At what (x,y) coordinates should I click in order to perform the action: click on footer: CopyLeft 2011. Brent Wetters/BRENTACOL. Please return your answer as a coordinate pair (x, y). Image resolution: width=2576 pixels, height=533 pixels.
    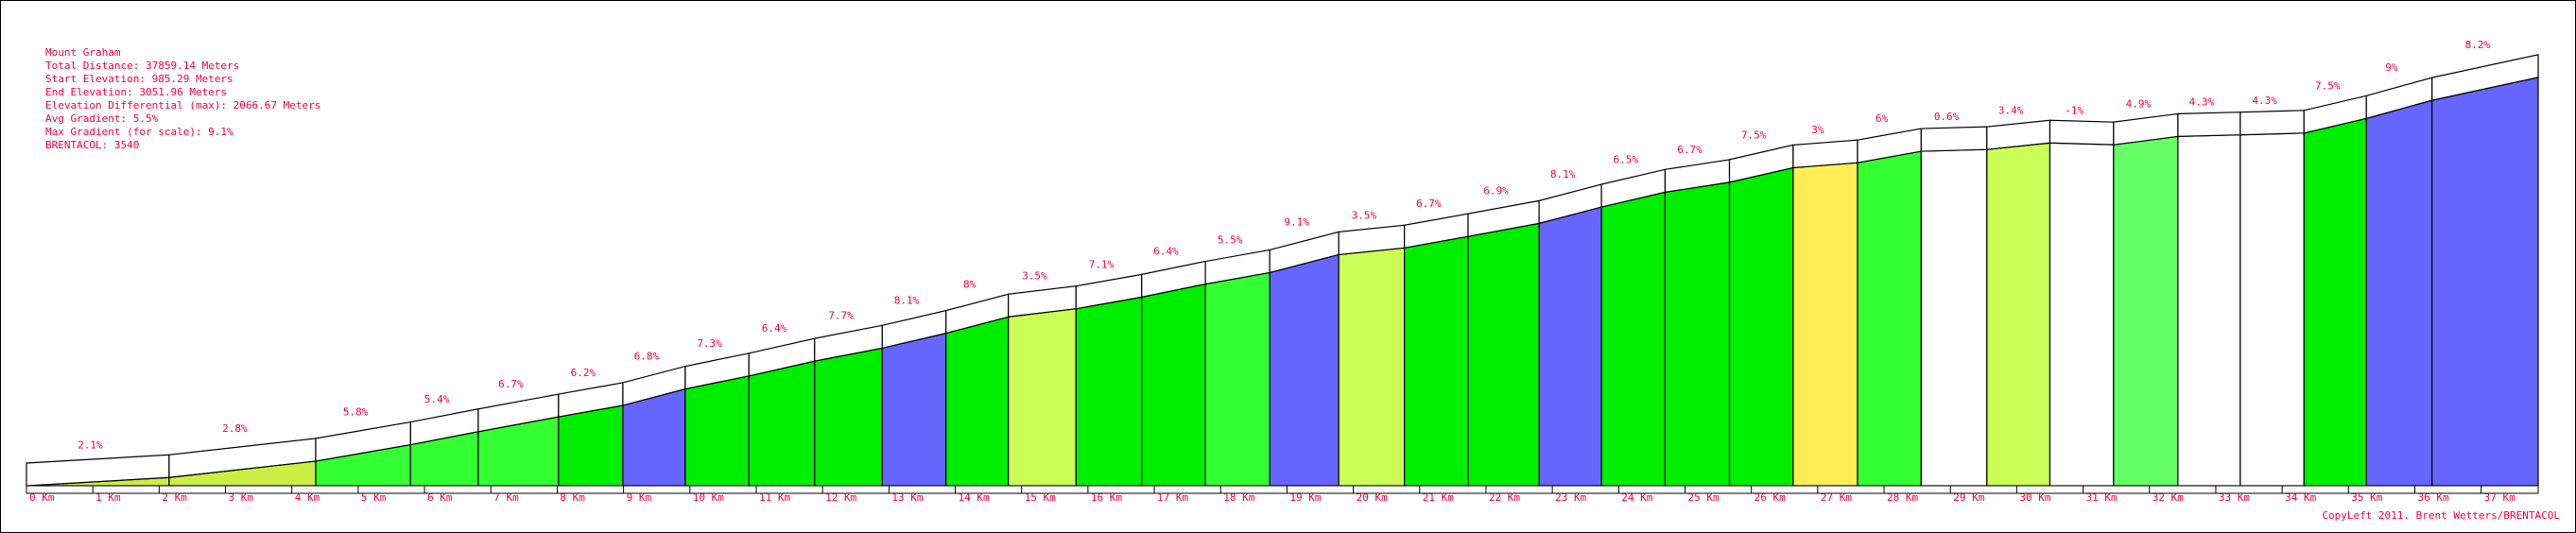
    Looking at the image, I should click on (2441, 515).